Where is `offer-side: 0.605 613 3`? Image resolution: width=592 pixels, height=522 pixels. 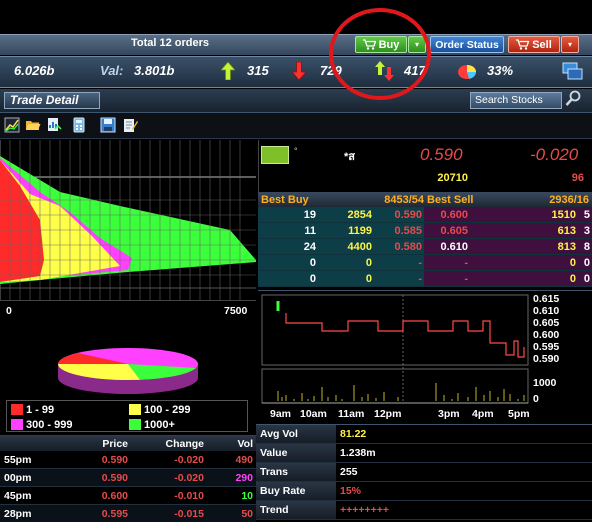
offer-side: 0.605 613 3 is located at coordinates (508, 230).